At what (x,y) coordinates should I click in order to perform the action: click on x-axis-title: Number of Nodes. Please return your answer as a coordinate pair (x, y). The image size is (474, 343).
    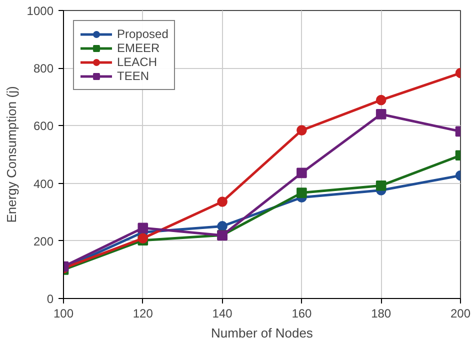
    Looking at the image, I should click on (262, 333).